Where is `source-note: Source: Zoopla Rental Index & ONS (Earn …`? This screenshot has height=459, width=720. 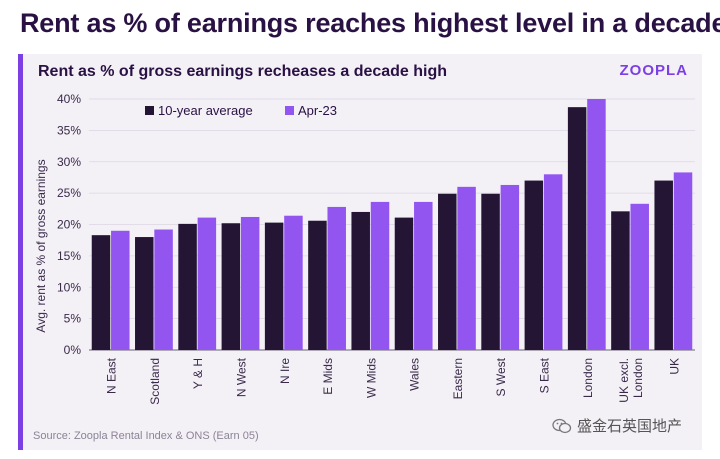 source-note: Source: Zoopla Rental Index & ONS (Earn … is located at coordinates (146, 436).